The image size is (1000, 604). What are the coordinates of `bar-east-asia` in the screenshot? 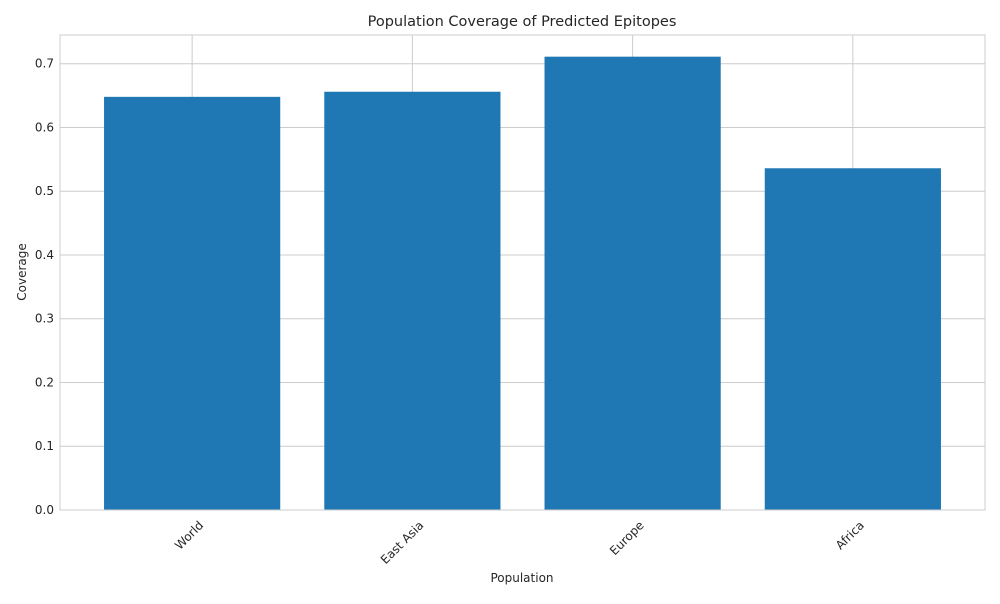 It's located at (412, 300).